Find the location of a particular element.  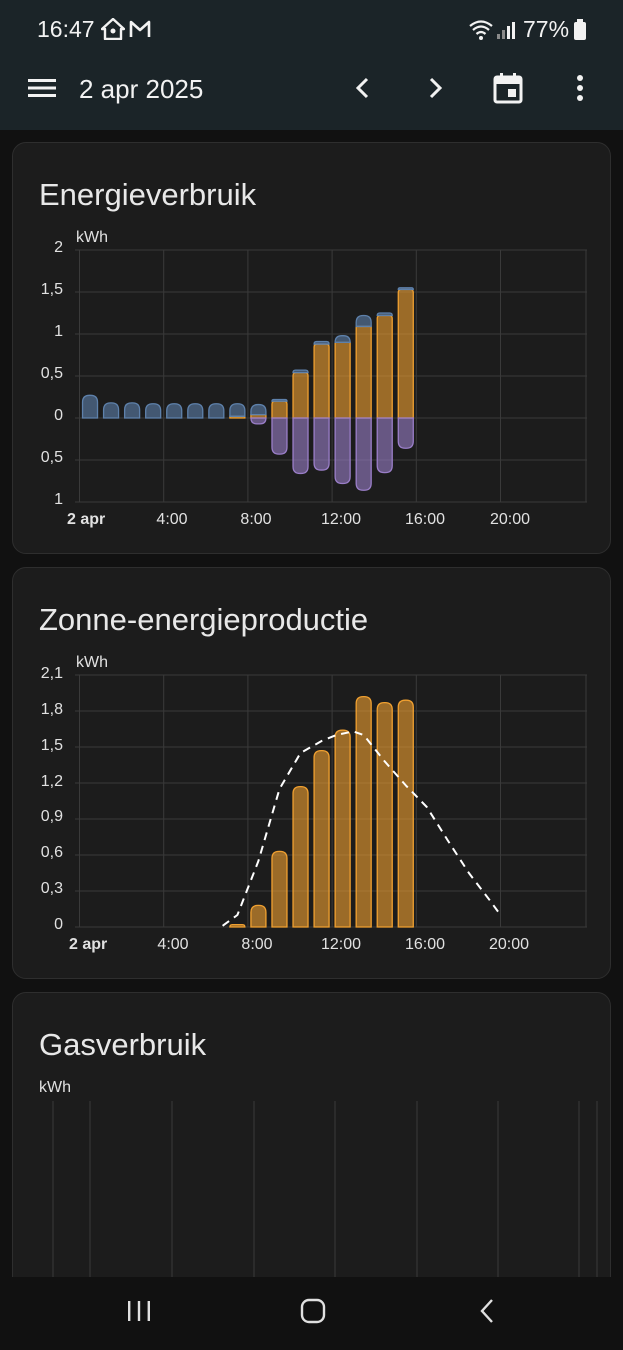

y-tick-label: 0,3 is located at coordinates (51, 888).